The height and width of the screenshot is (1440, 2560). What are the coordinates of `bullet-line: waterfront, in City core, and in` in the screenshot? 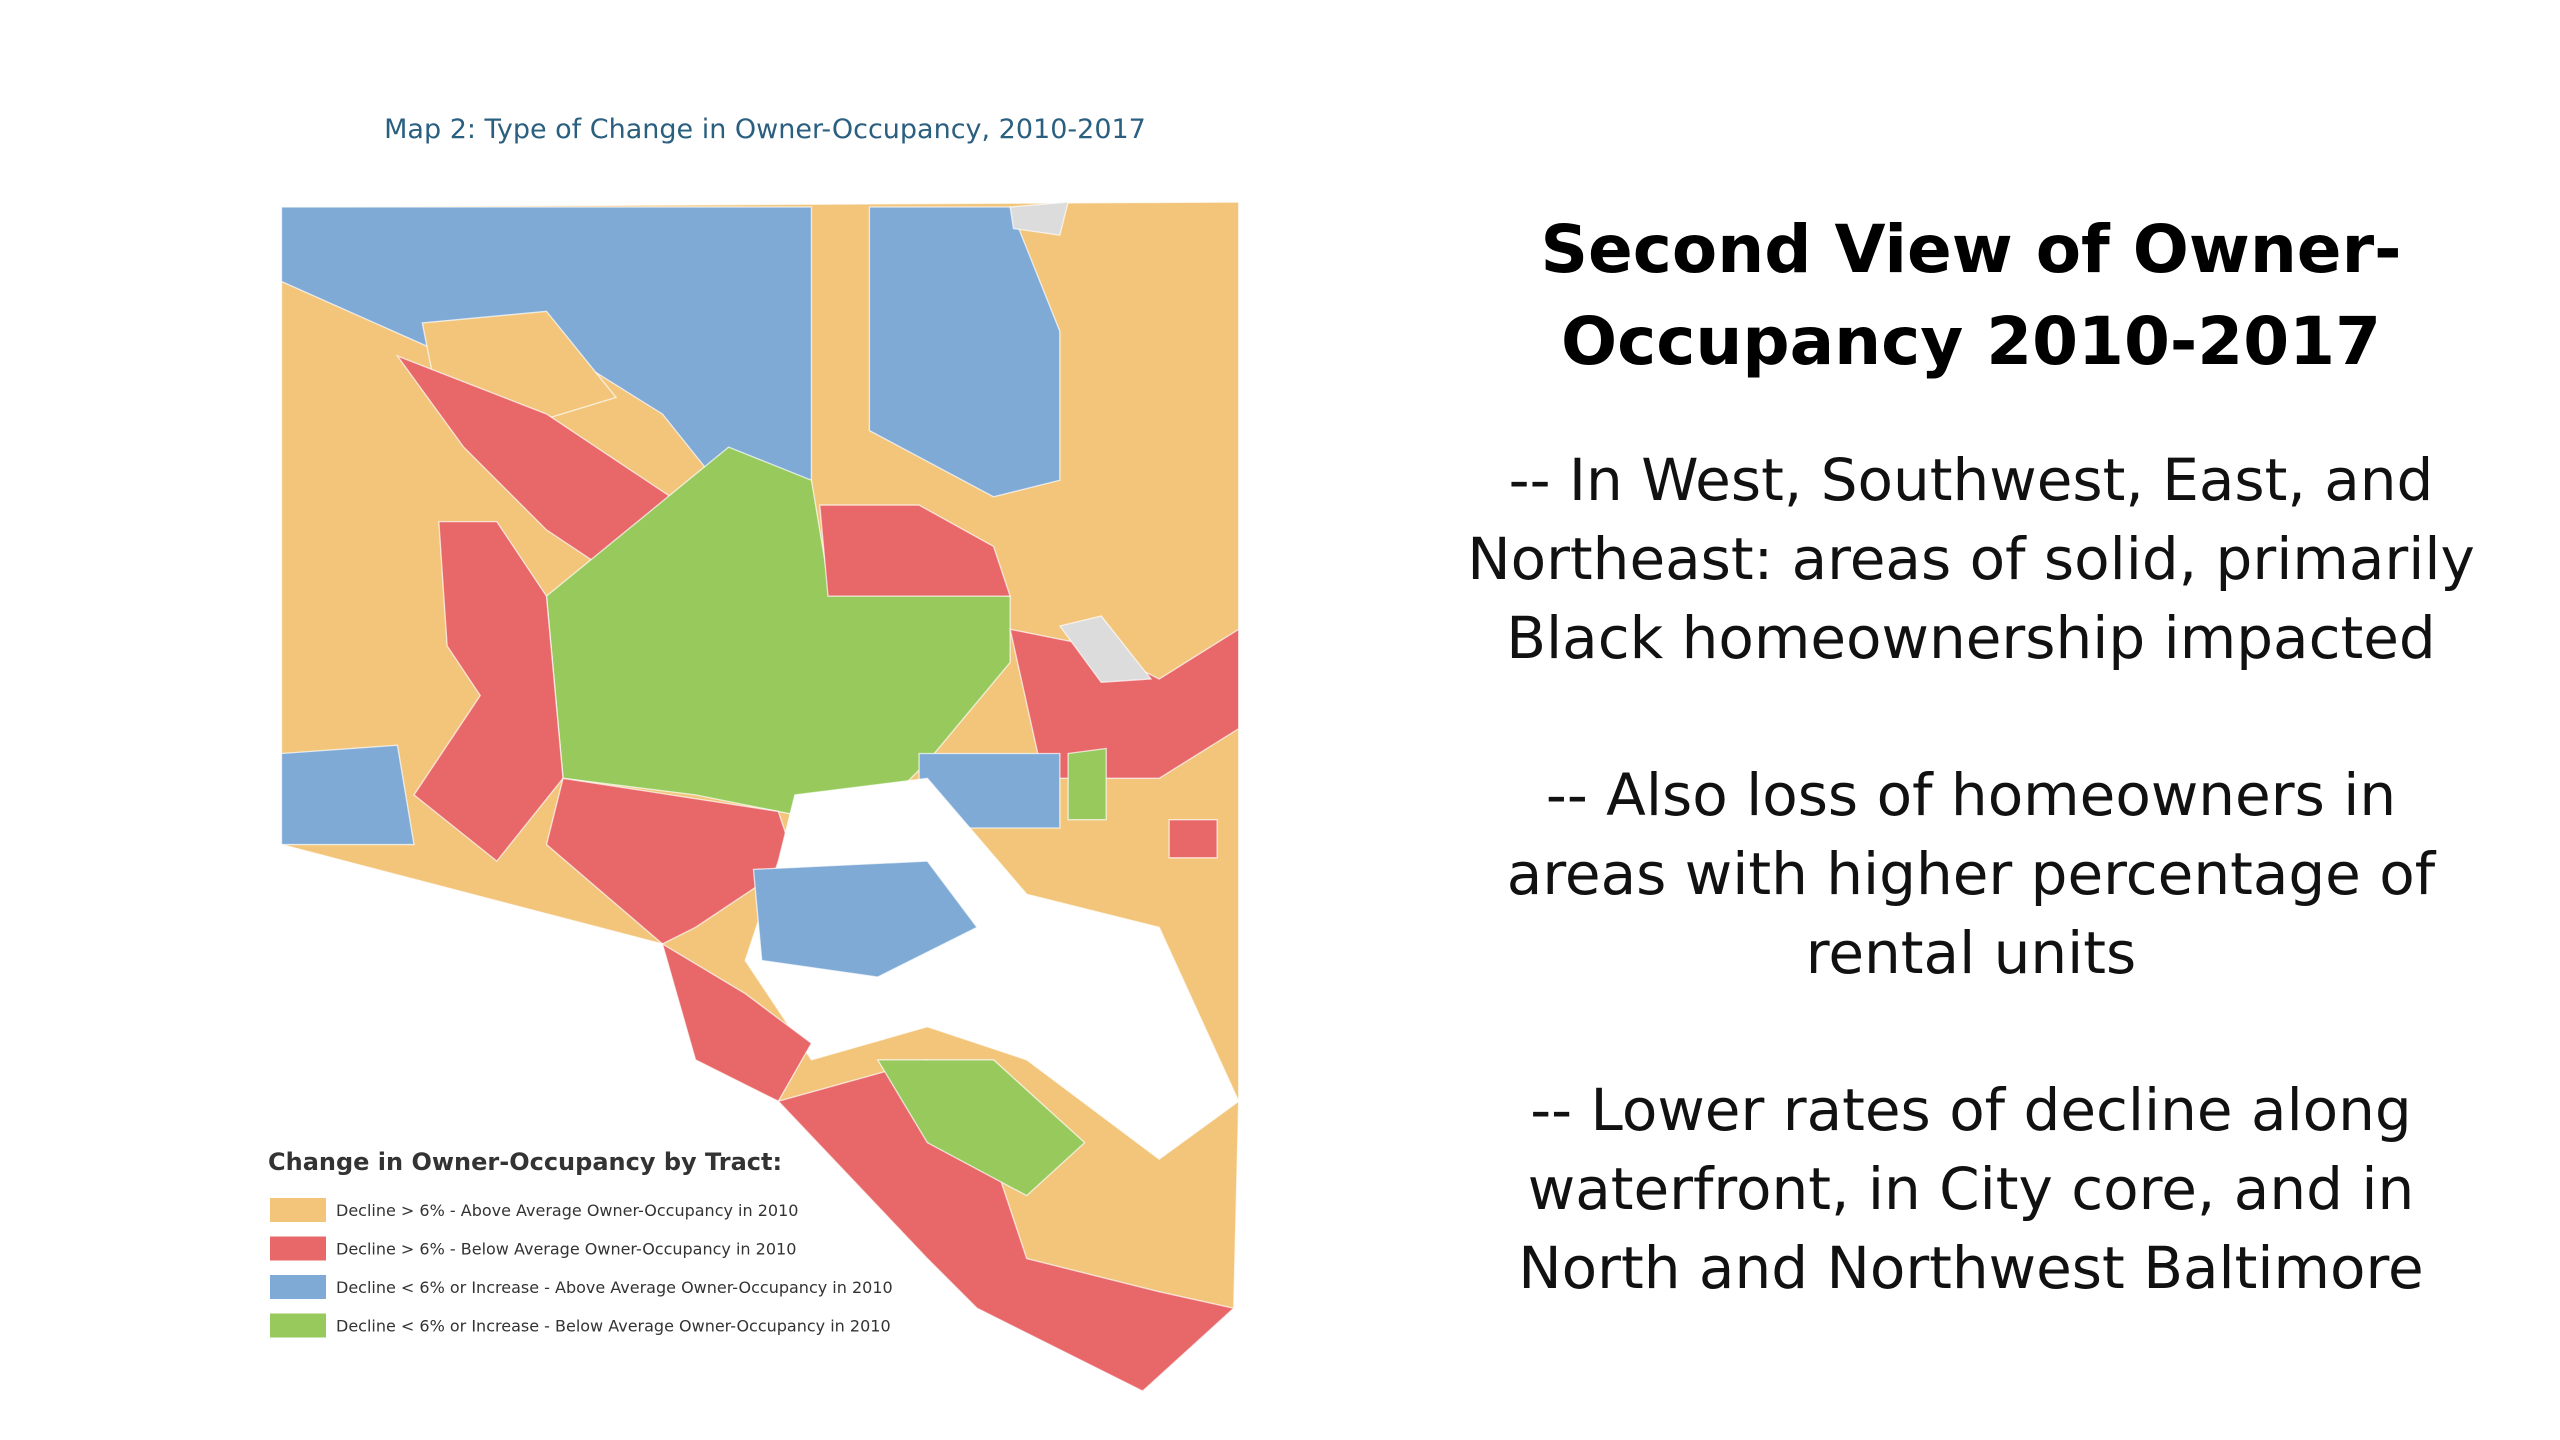 It's located at (1971, 1189).